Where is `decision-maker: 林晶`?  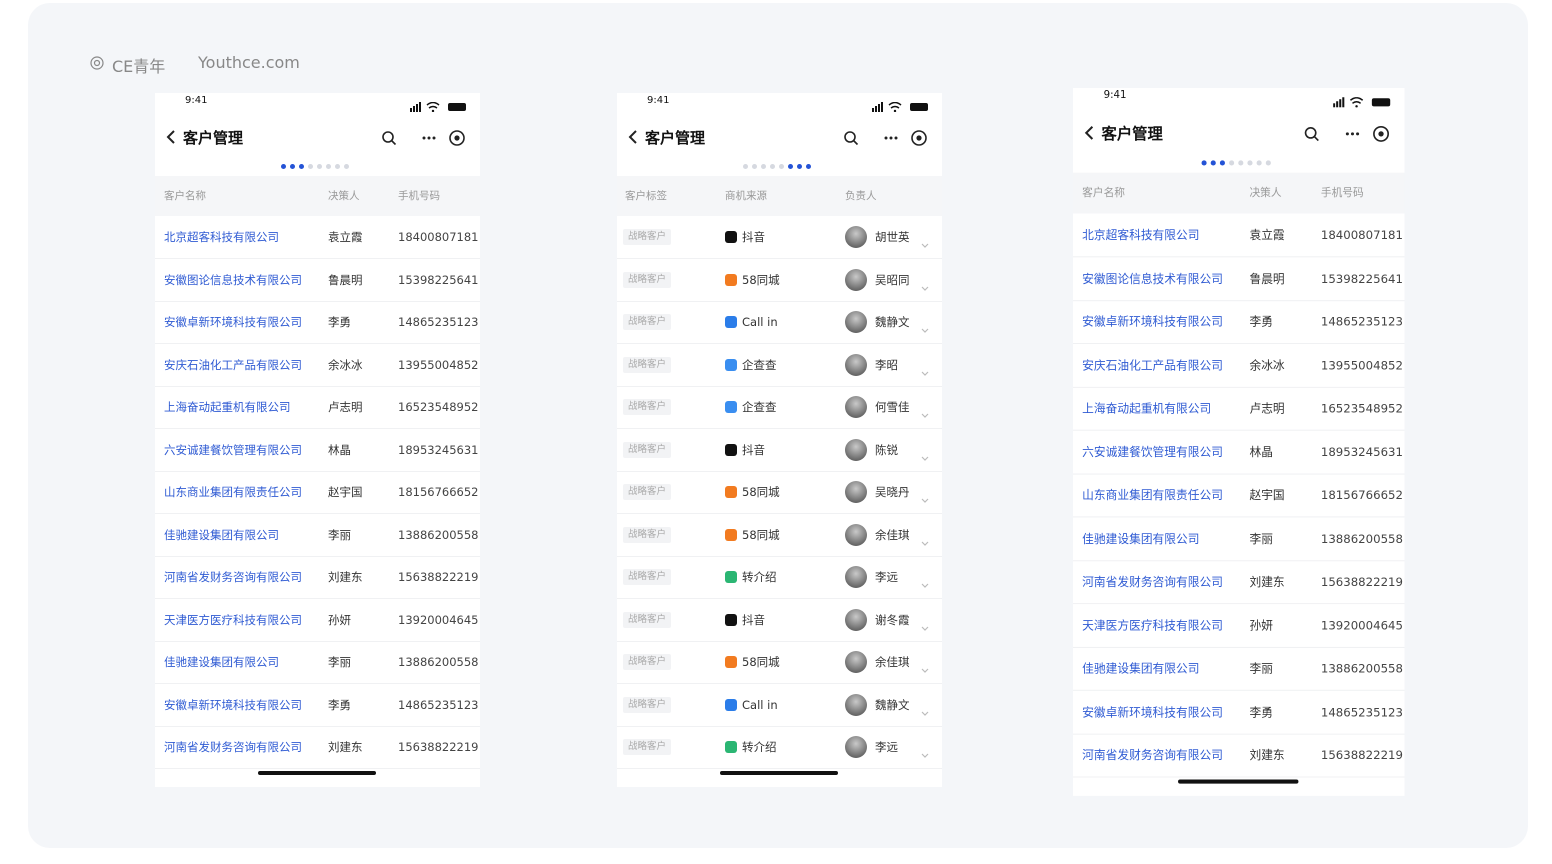 decision-maker: 林晶 is located at coordinates (339, 449).